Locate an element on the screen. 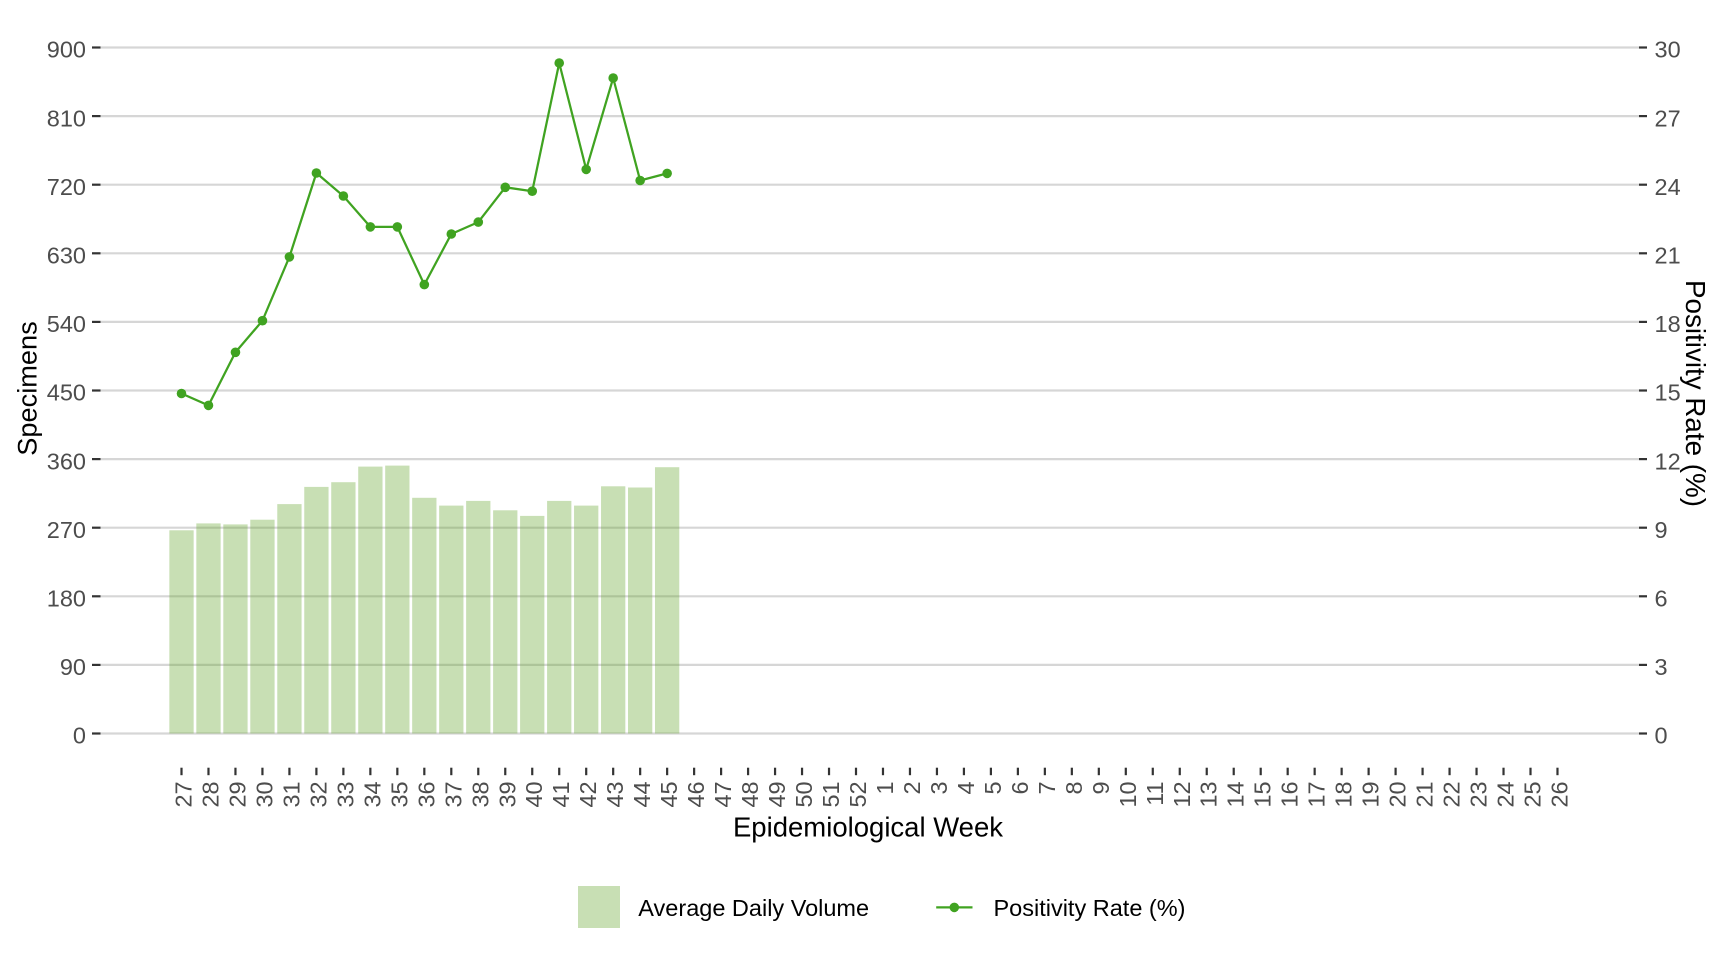 This screenshot has width=1728, height=965. svg-text: 52 is located at coordinates (858, 794).